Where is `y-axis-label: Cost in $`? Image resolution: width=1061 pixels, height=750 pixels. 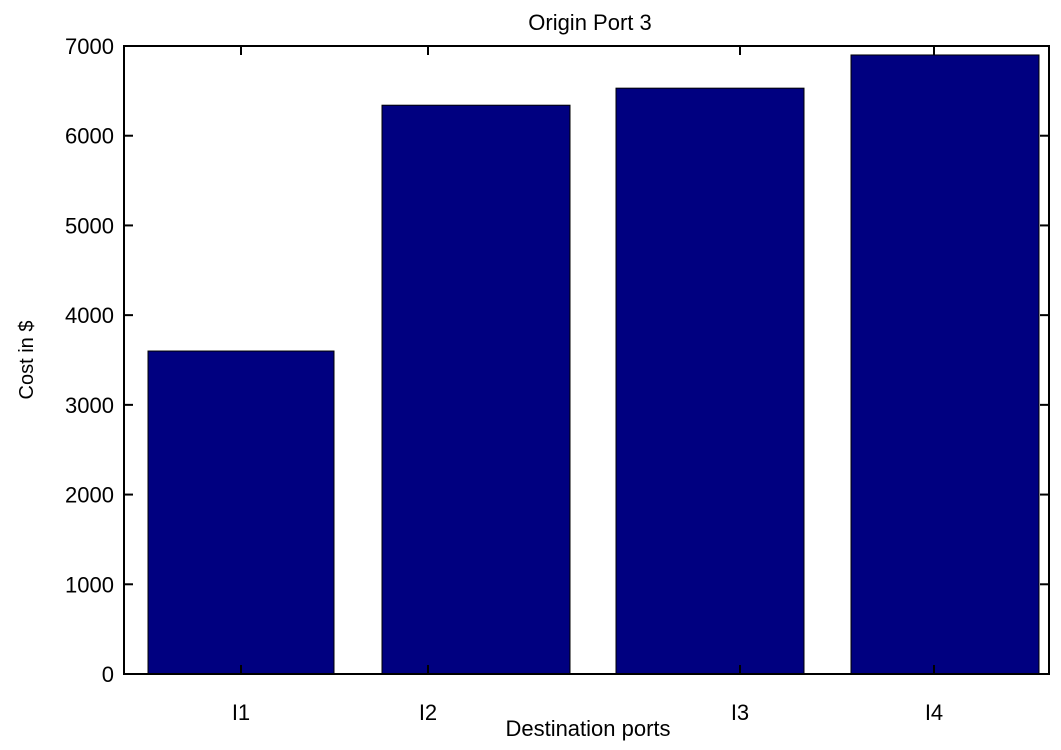 y-axis-label: Cost in $ is located at coordinates (27, 360).